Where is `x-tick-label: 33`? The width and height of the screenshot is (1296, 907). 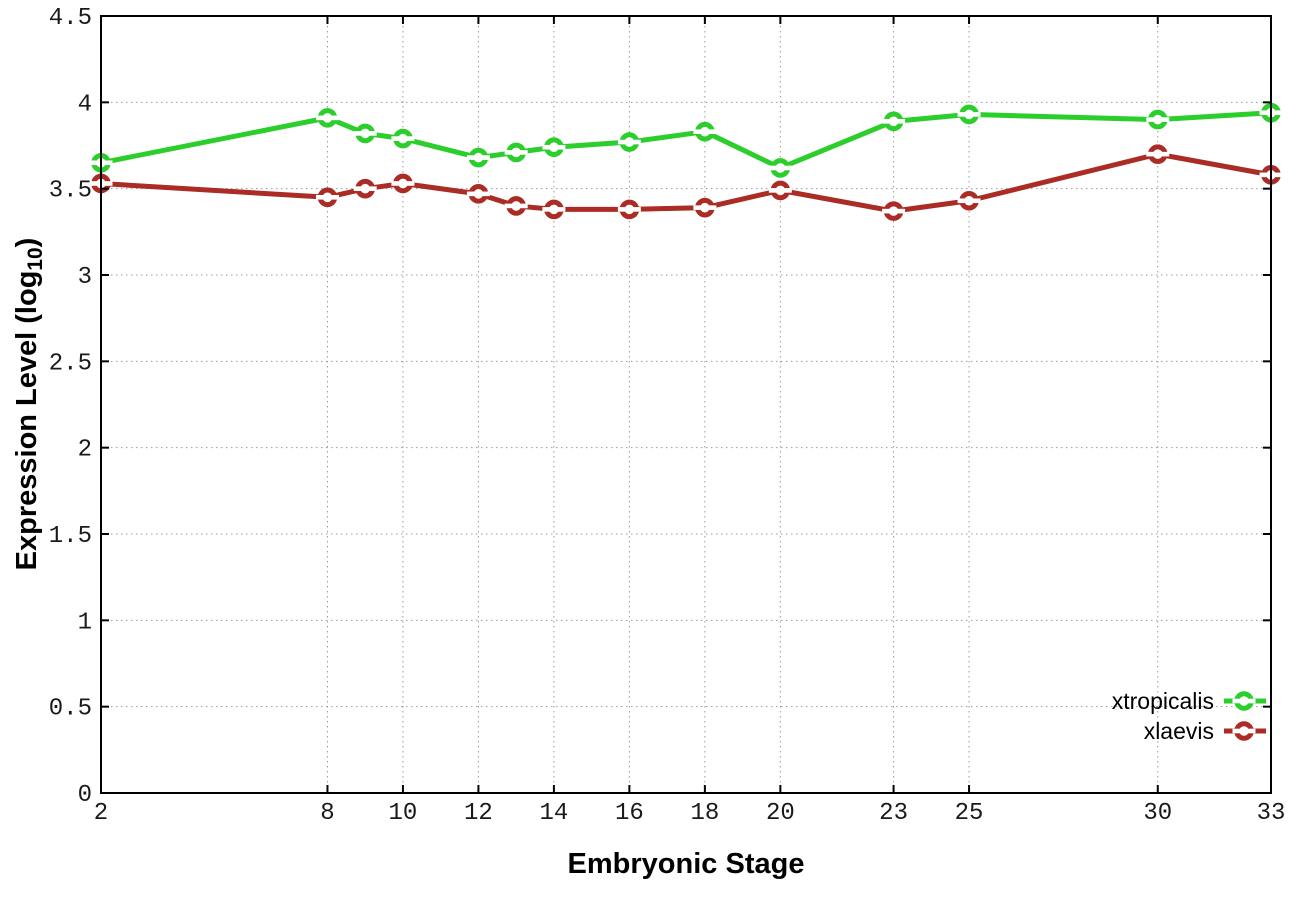
x-tick-label: 33 is located at coordinates (1271, 813).